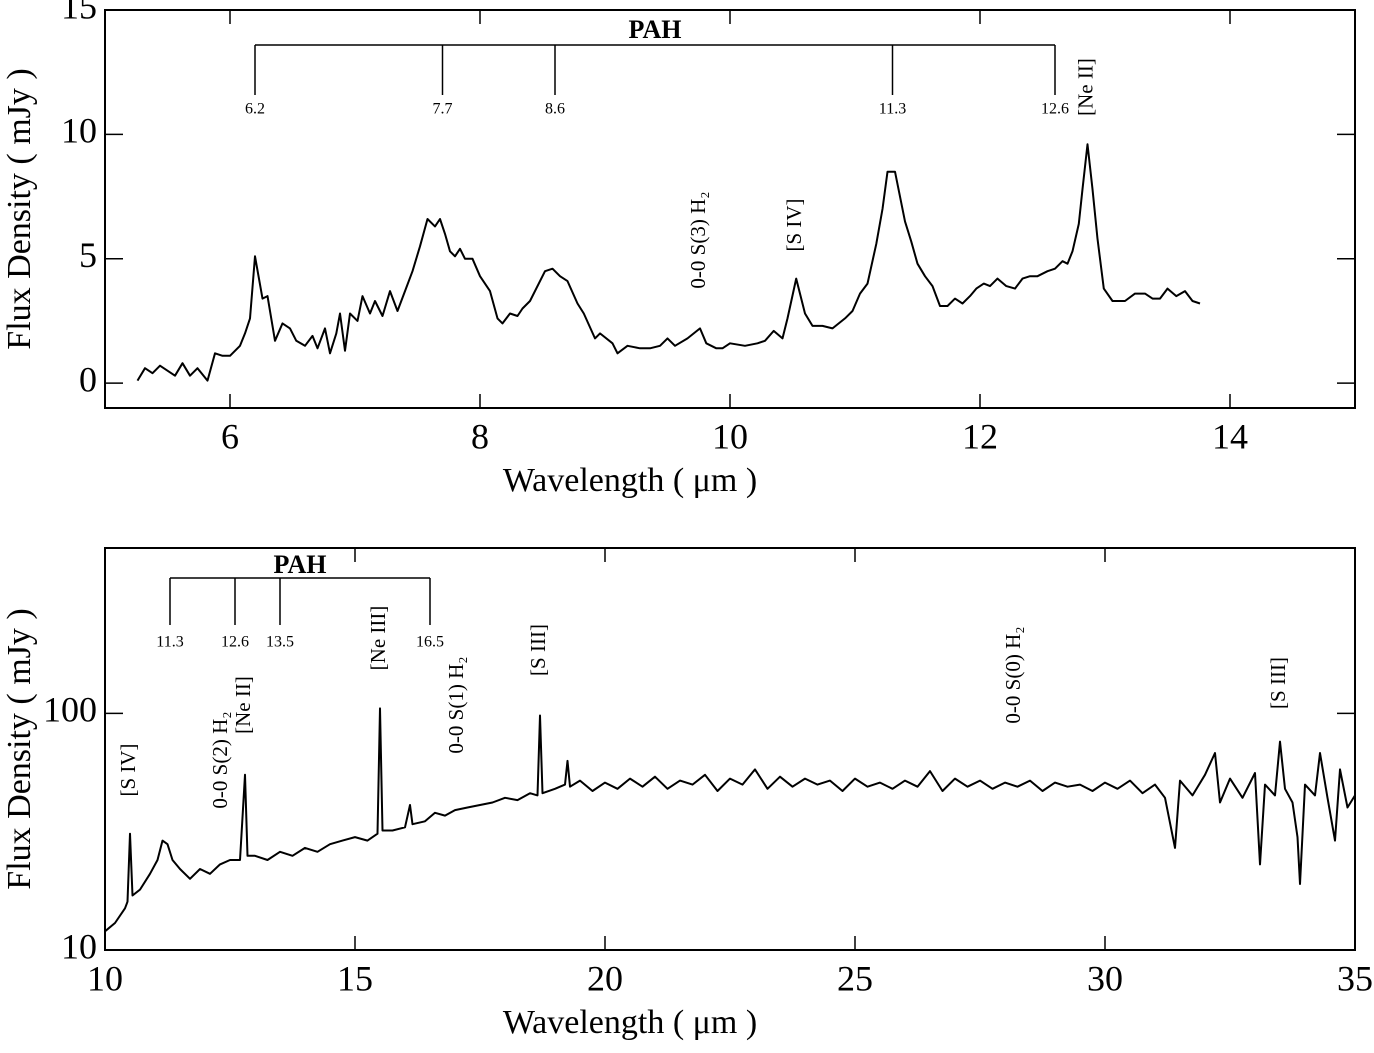 The image size is (1374, 1053). Describe the element at coordinates (88, 255) in the screenshot. I see `y-tick-label: 5` at that location.